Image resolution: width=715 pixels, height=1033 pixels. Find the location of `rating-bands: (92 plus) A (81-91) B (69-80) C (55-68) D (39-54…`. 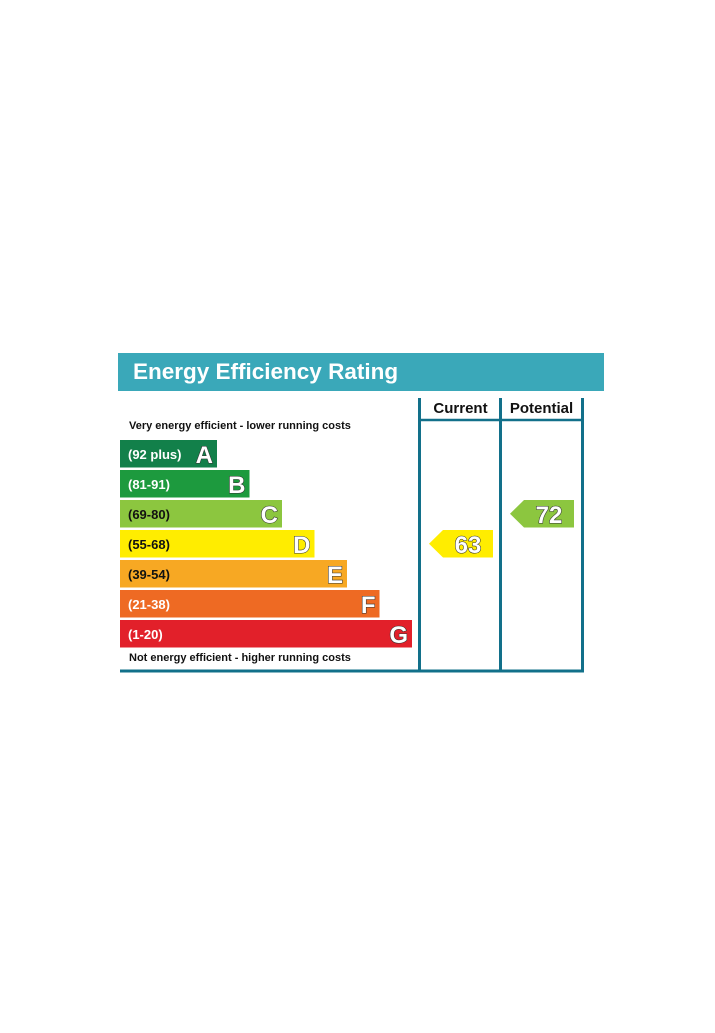

rating-bands: (92 plus) A (81-91) B (69-80) C (55-68) D (39-54… is located at coordinates (266, 544).